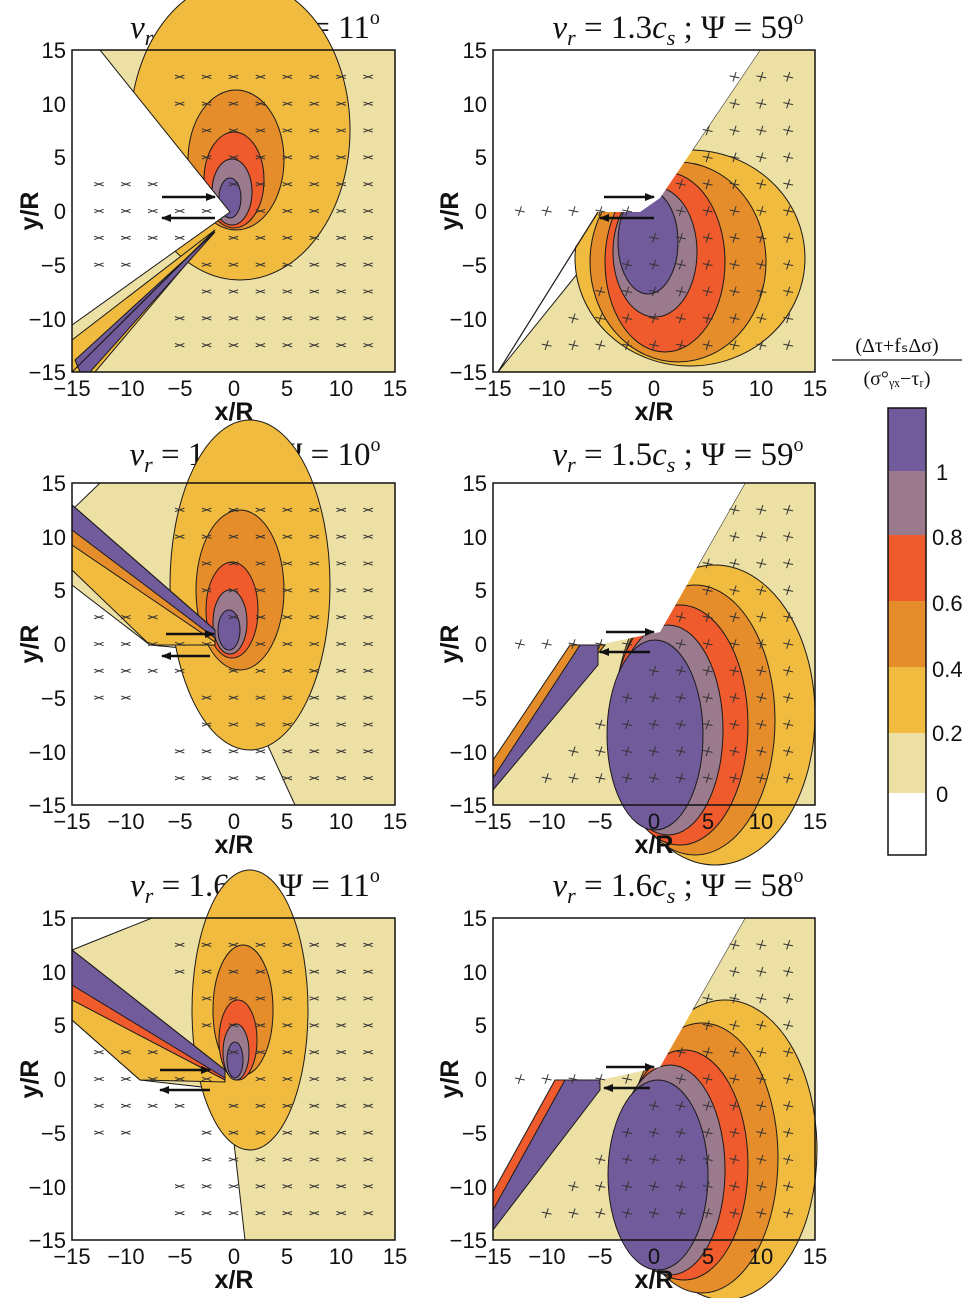 The width and height of the screenshot is (965, 1298). I want to click on fault-trace, so click(143, 301).